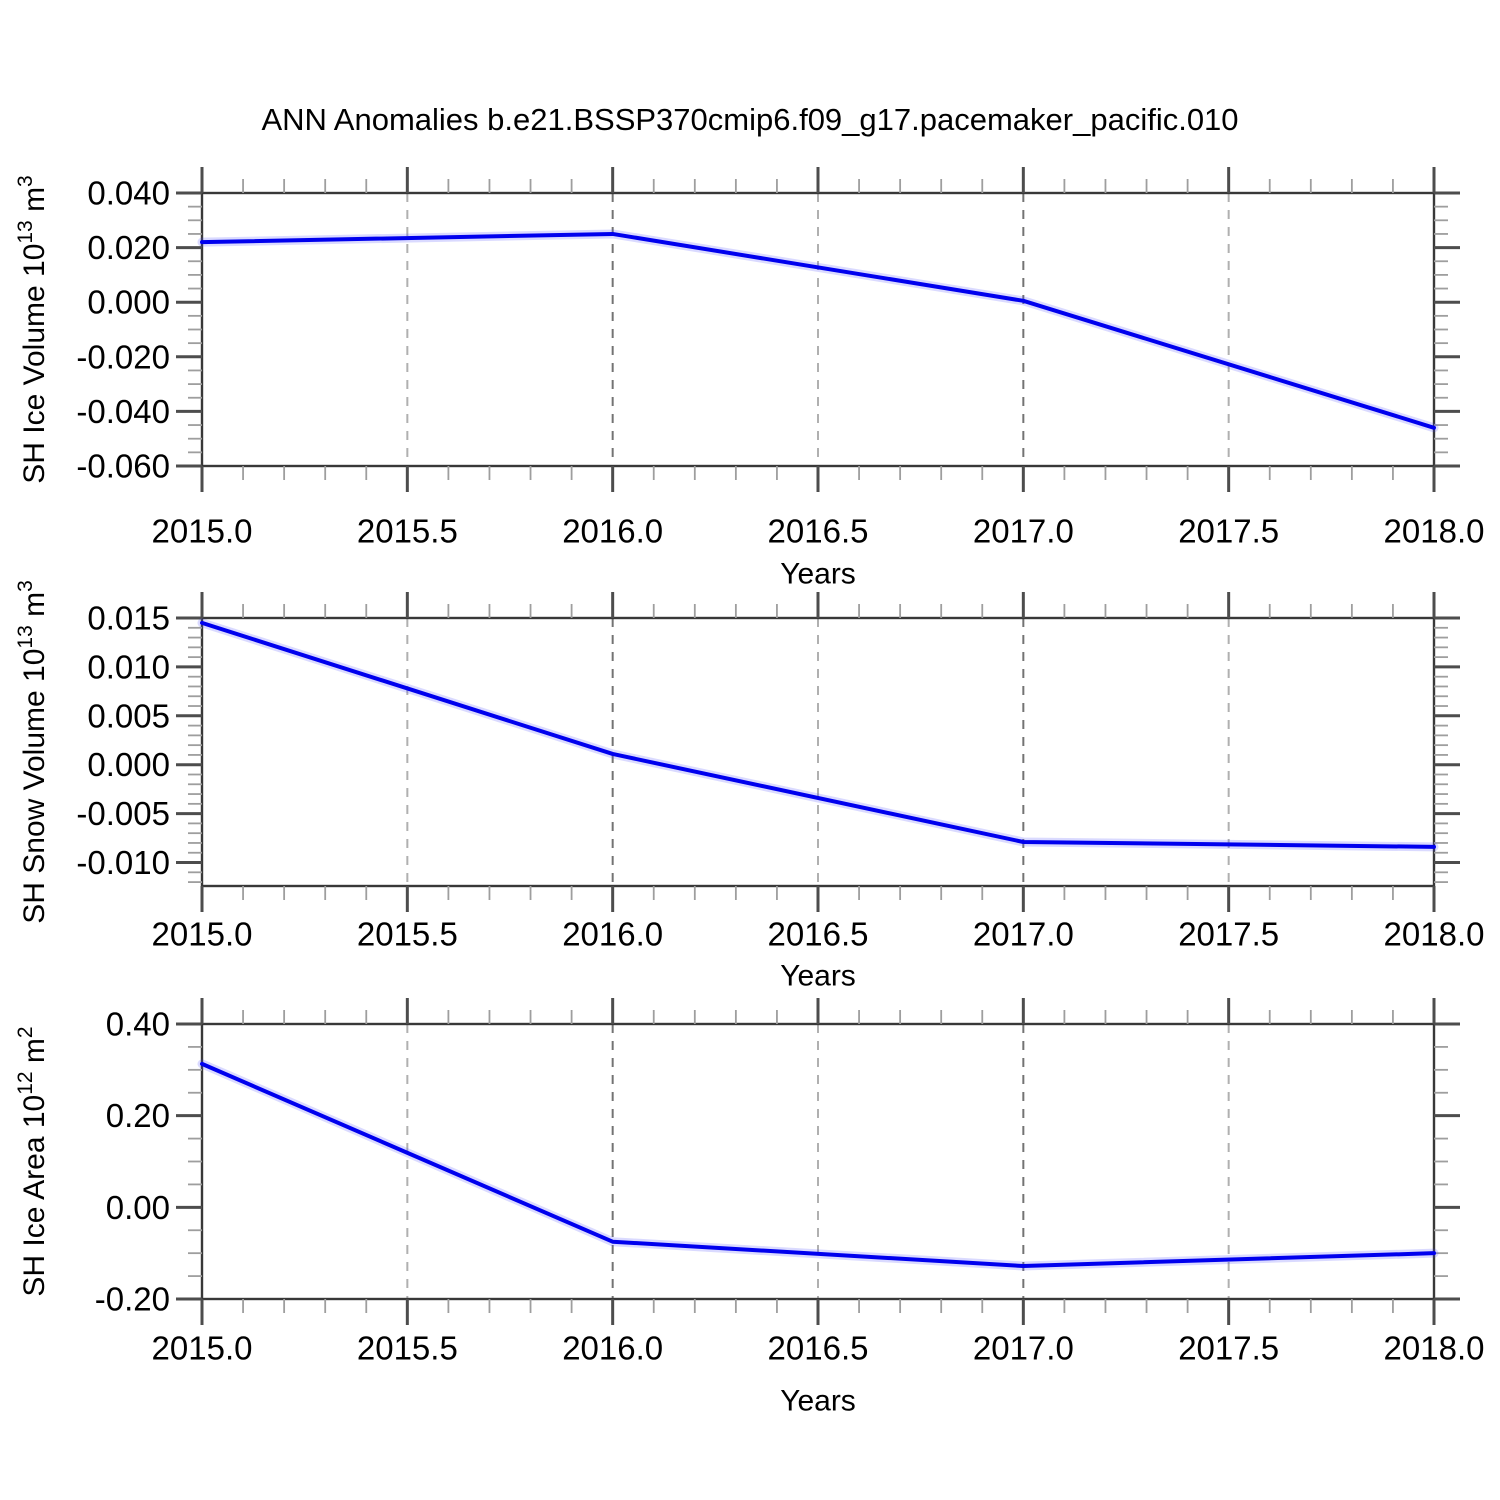  What do you see at coordinates (128, 247) in the screenshot?
I see `y-tick-label: 0.020` at bounding box center [128, 247].